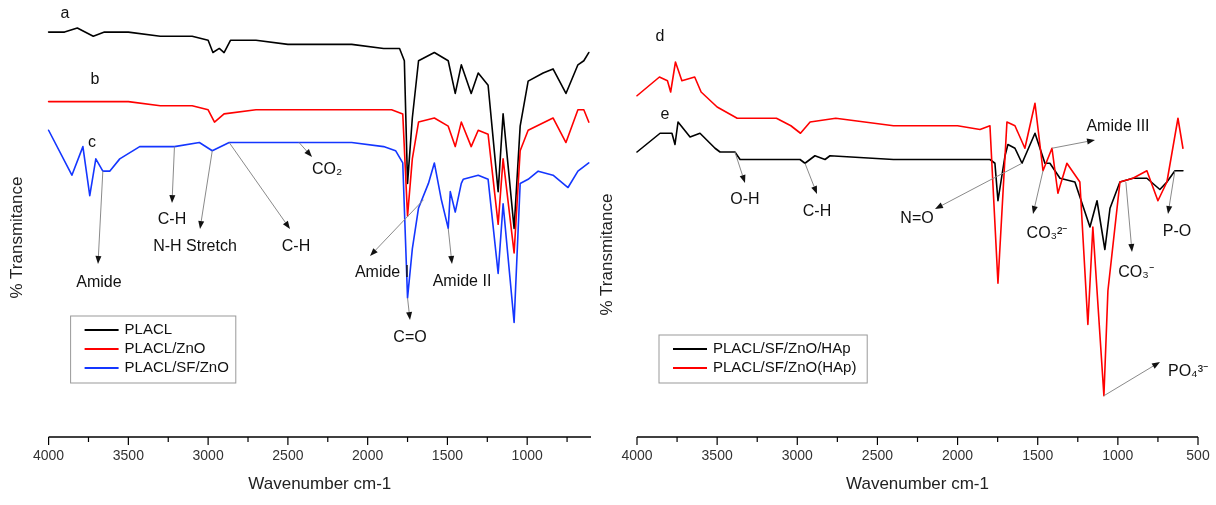 The image size is (1216, 505). I want to click on annotation: N-H Stretch, so click(195, 246).